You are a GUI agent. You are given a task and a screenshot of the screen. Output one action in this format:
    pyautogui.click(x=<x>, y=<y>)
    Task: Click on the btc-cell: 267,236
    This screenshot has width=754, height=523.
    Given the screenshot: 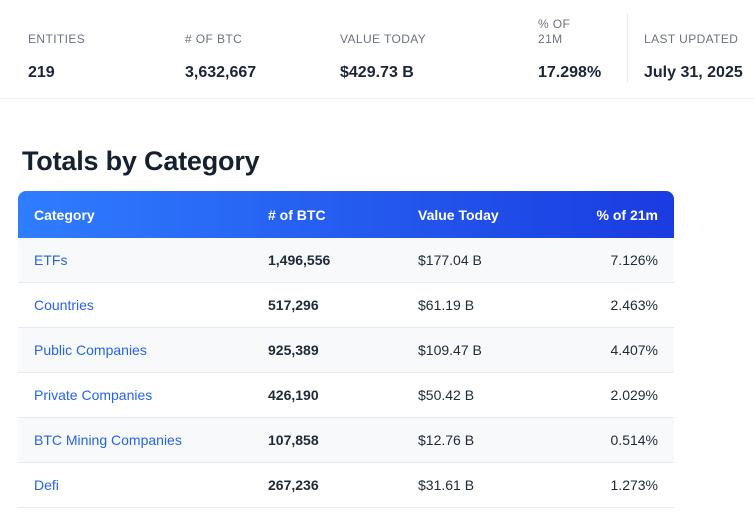 What is the action you would take?
    pyautogui.click(x=293, y=485)
    